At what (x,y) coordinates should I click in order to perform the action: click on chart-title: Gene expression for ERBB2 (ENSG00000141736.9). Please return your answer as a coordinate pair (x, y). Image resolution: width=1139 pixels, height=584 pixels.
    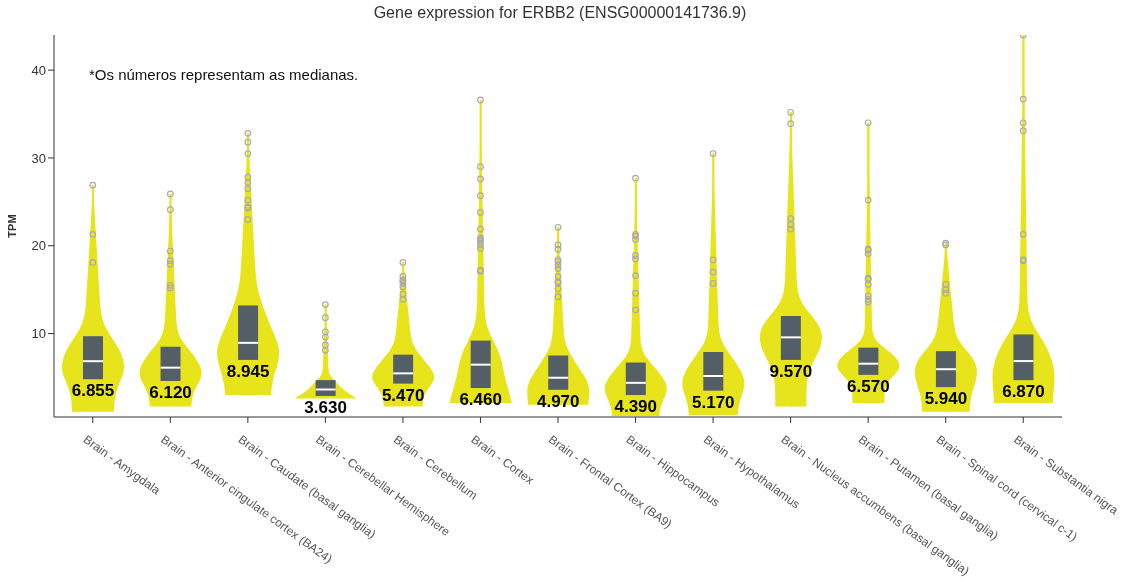
    Looking at the image, I should click on (560, 13).